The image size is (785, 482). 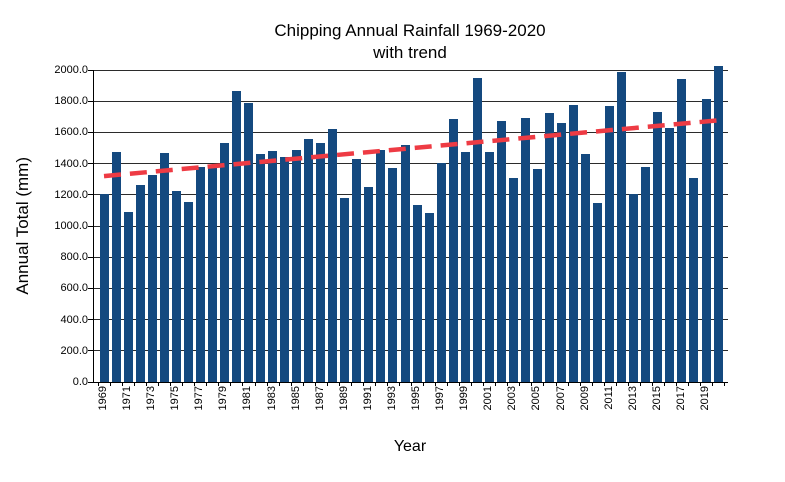 What do you see at coordinates (410, 52) in the screenshot?
I see `chart-title-line2: with trend` at bounding box center [410, 52].